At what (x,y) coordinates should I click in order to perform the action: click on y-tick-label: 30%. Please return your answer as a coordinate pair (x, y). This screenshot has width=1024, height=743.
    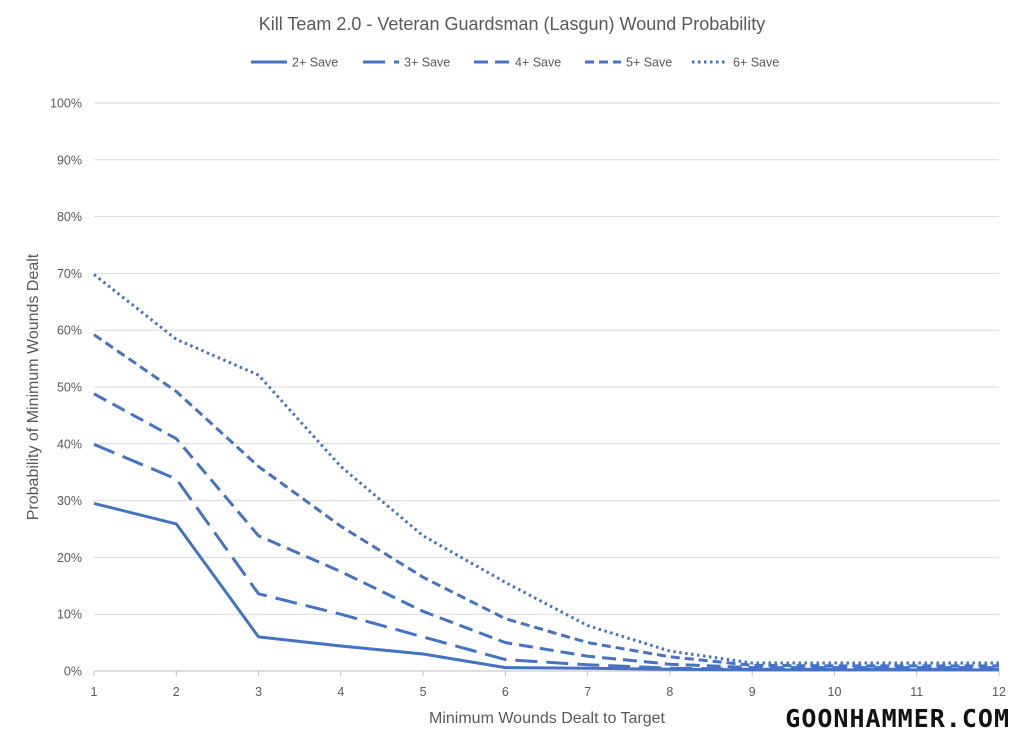
    Looking at the image, I should click on (69, 501).